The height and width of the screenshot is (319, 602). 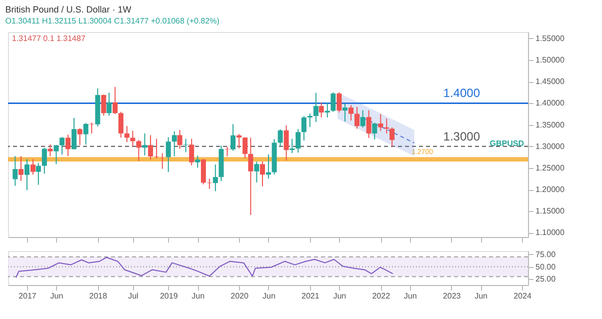 I want to click on x-tick-label: 2023, so click(x=452, y=296).